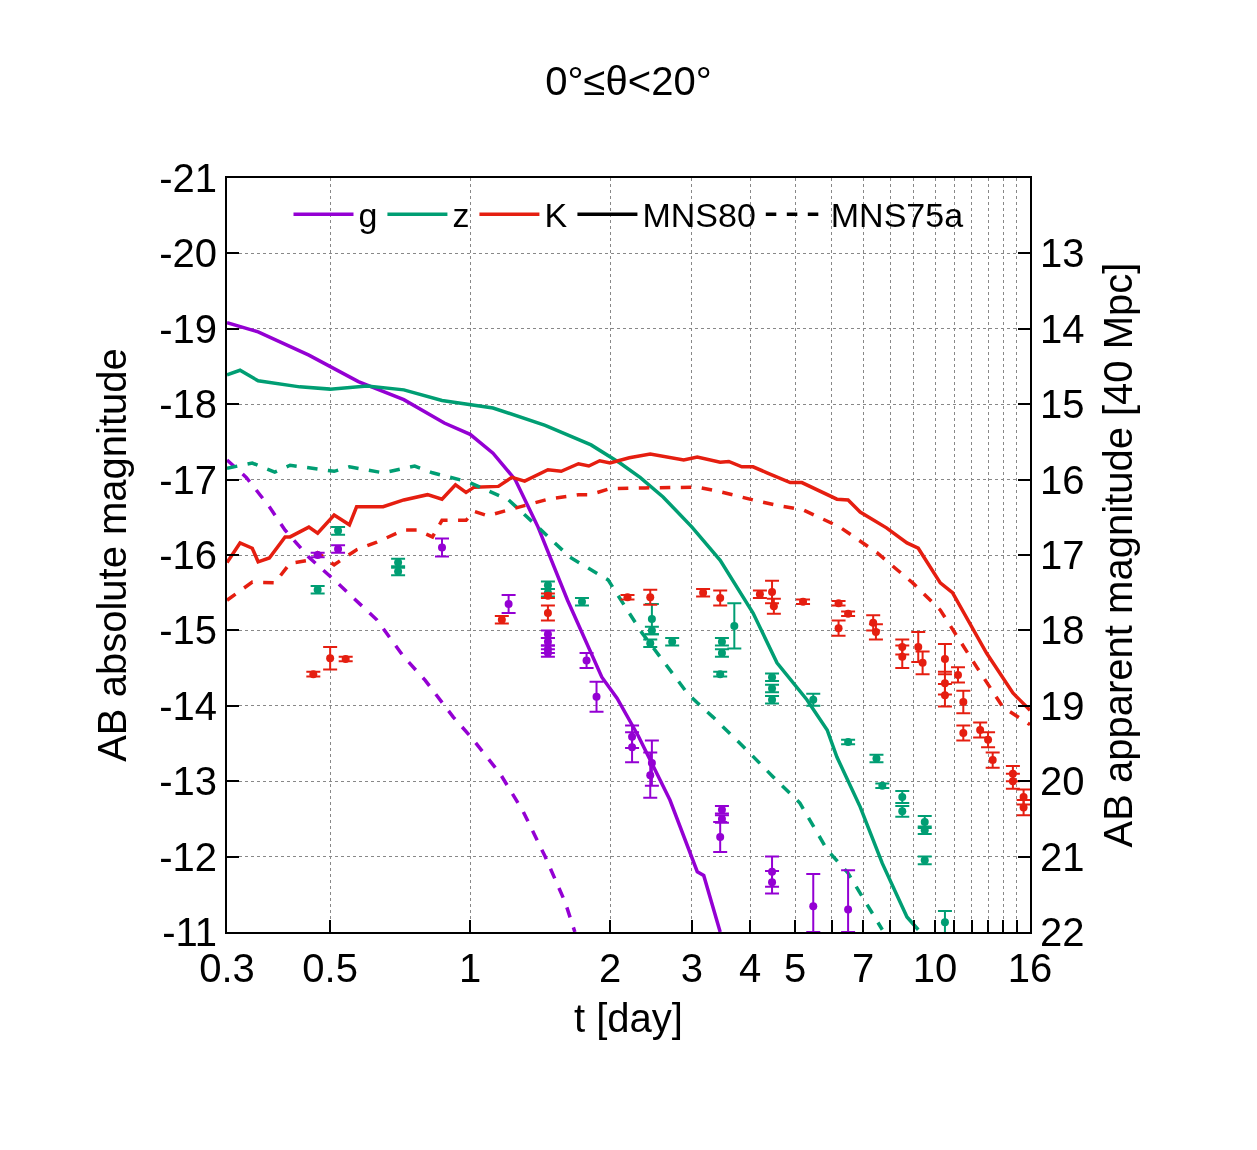 Image resolution: width=1257 pixels, height=1150 pixels. I want to click on y2-tick-label: 17, so click(1062, 555).